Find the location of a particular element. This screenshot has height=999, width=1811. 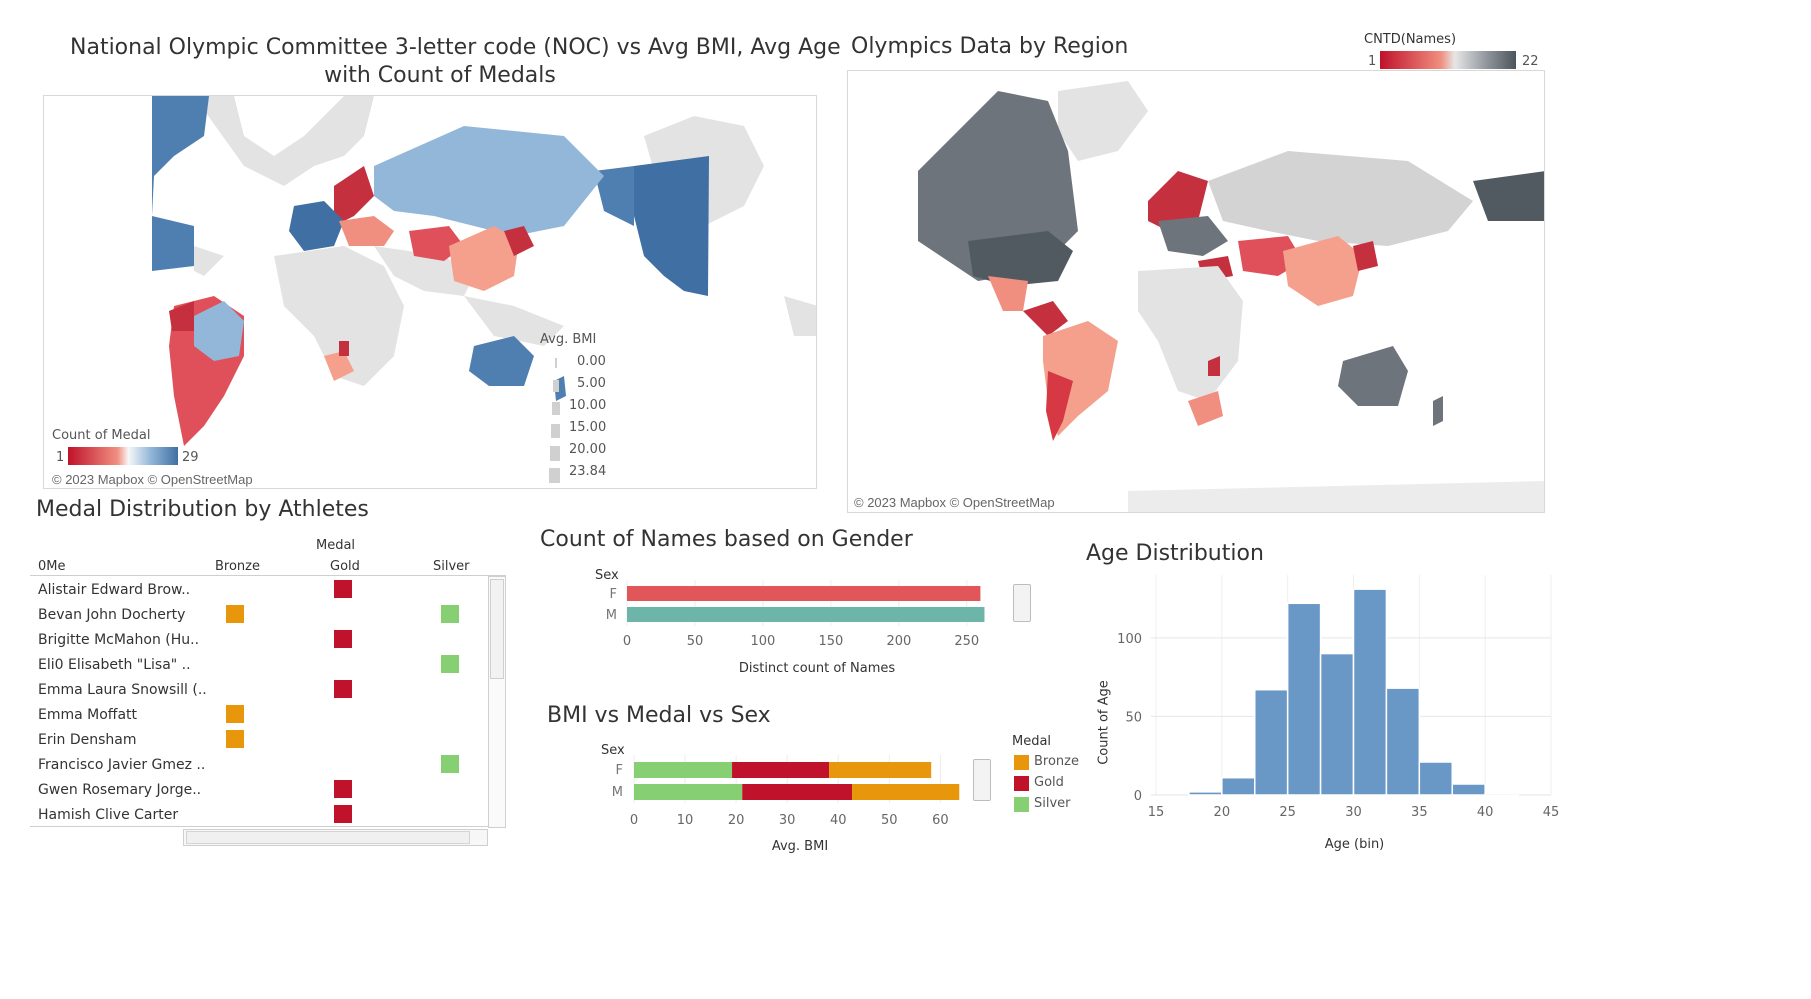

athlete-name: Francisco Javier Gmez .. is located at coordinates (122, 765).